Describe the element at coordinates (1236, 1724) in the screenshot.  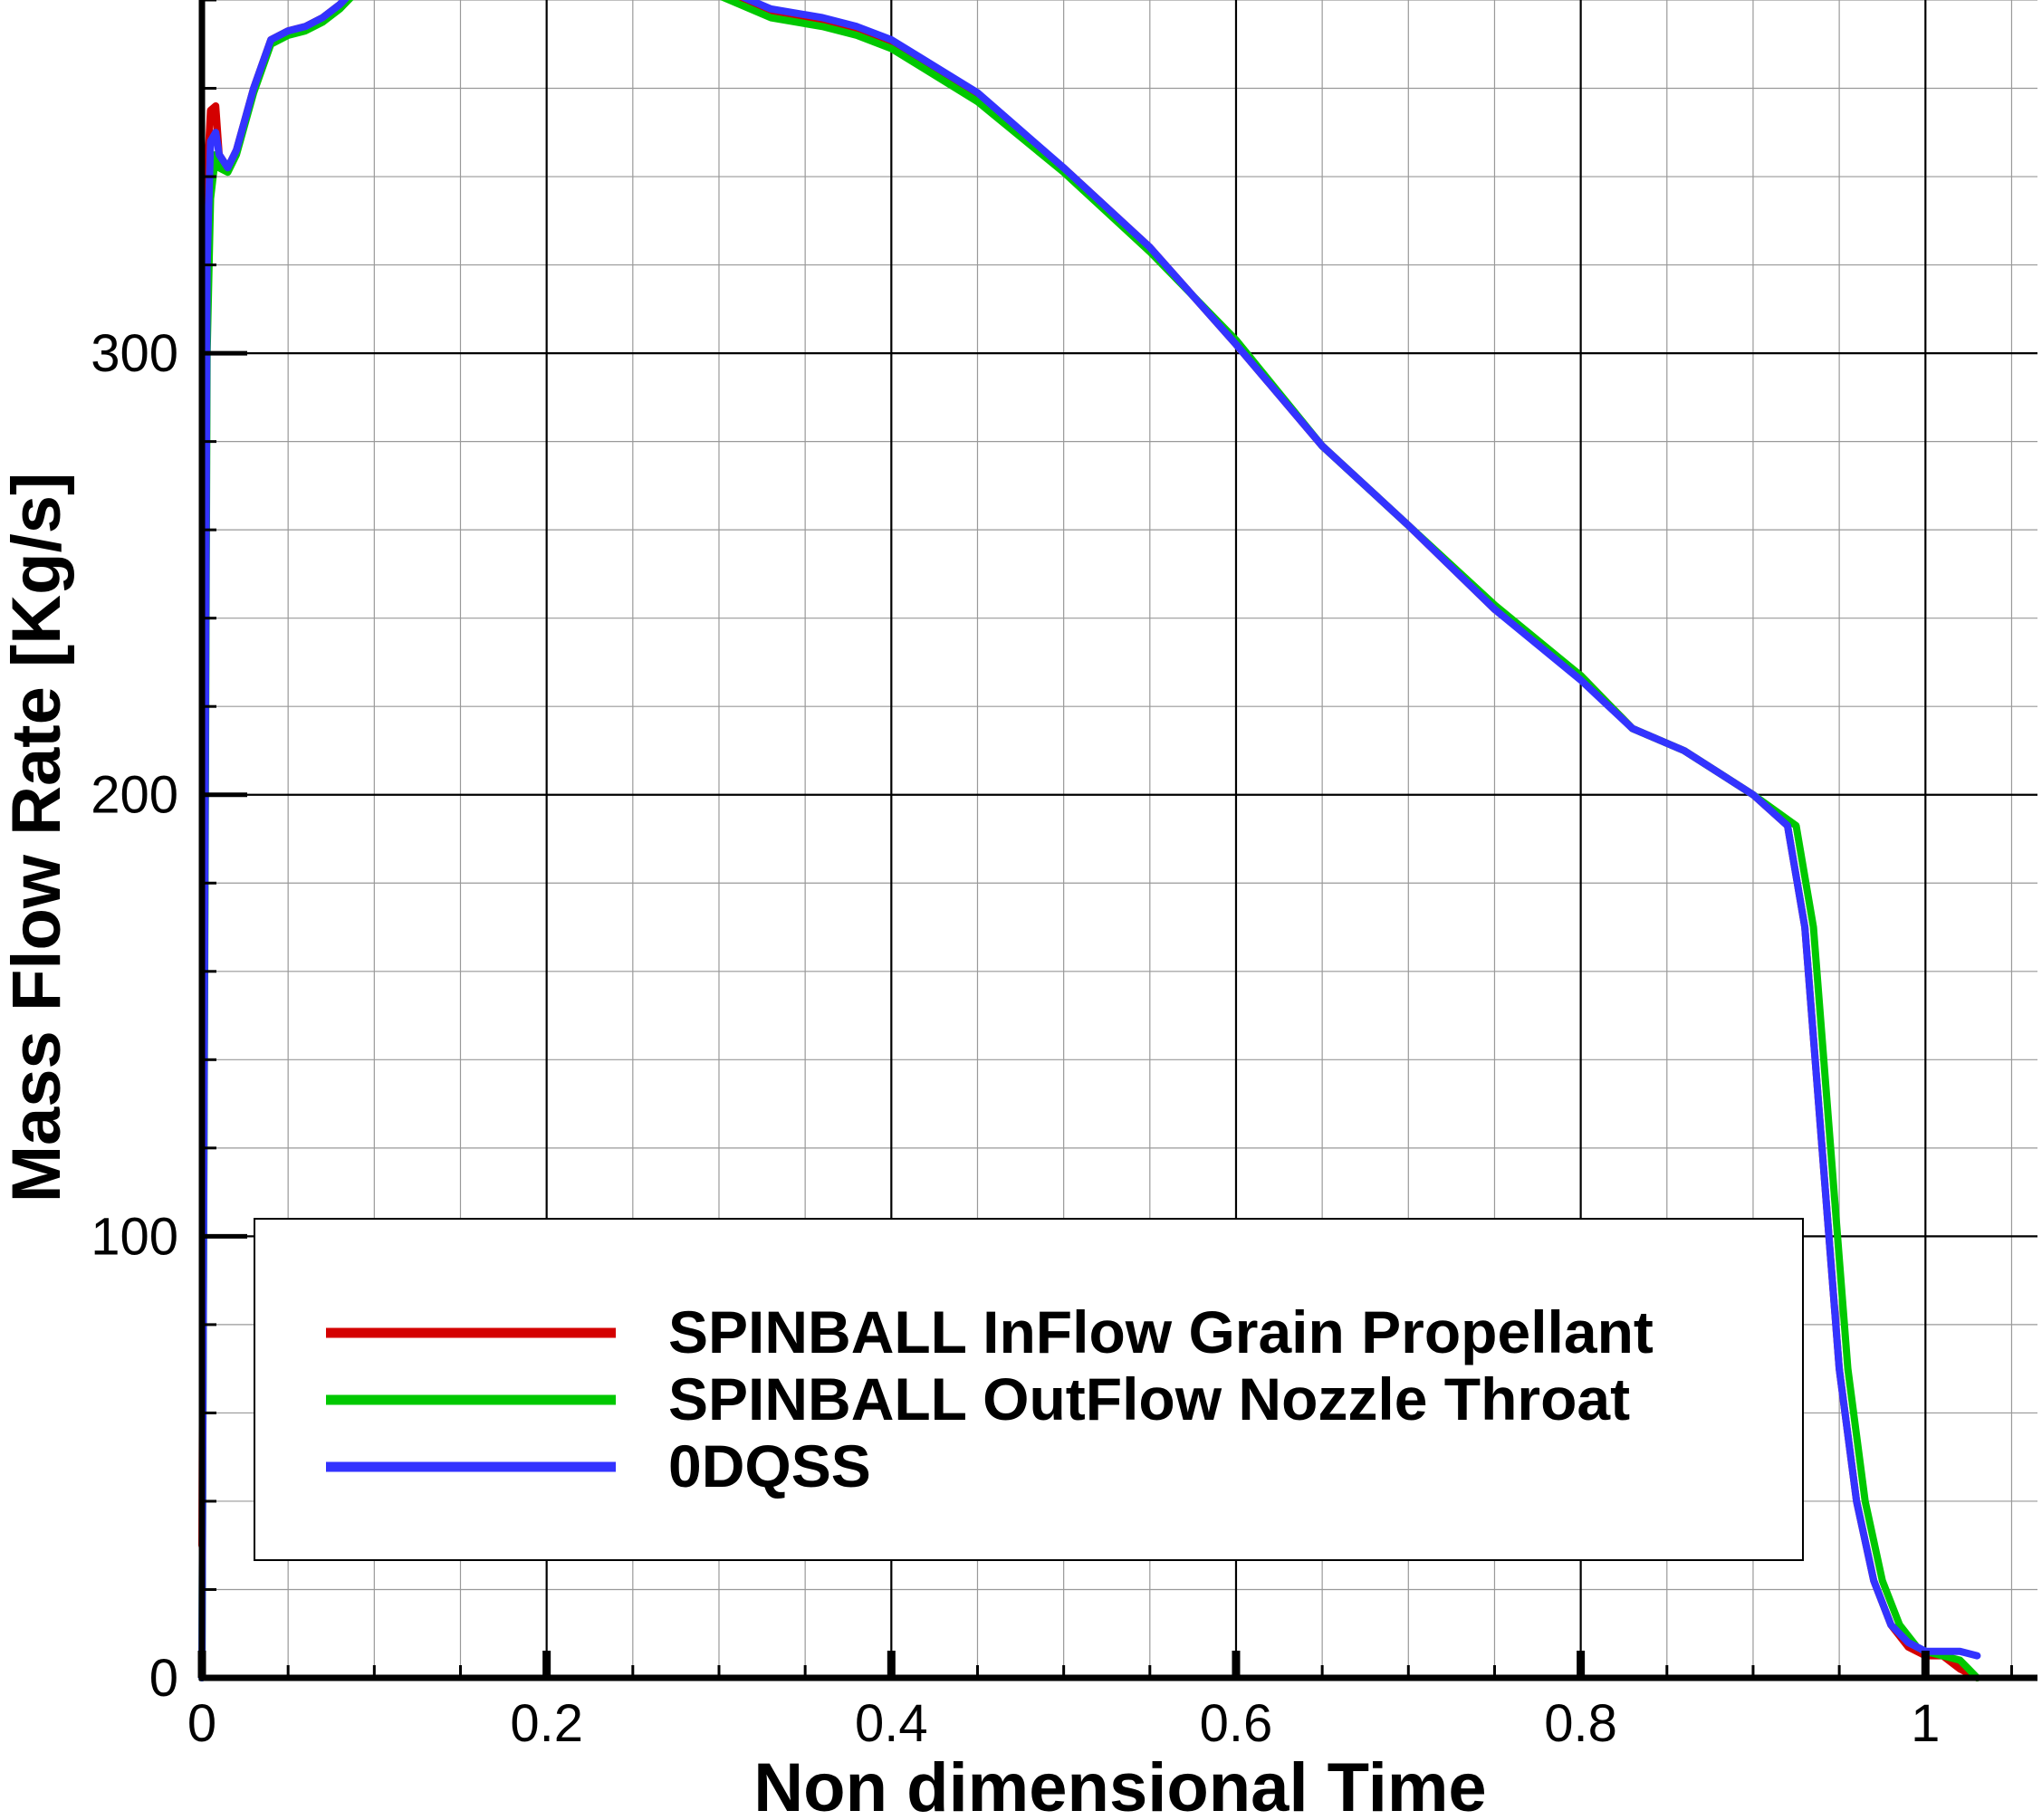
I see `x-tick-label: 0.6` at that location.